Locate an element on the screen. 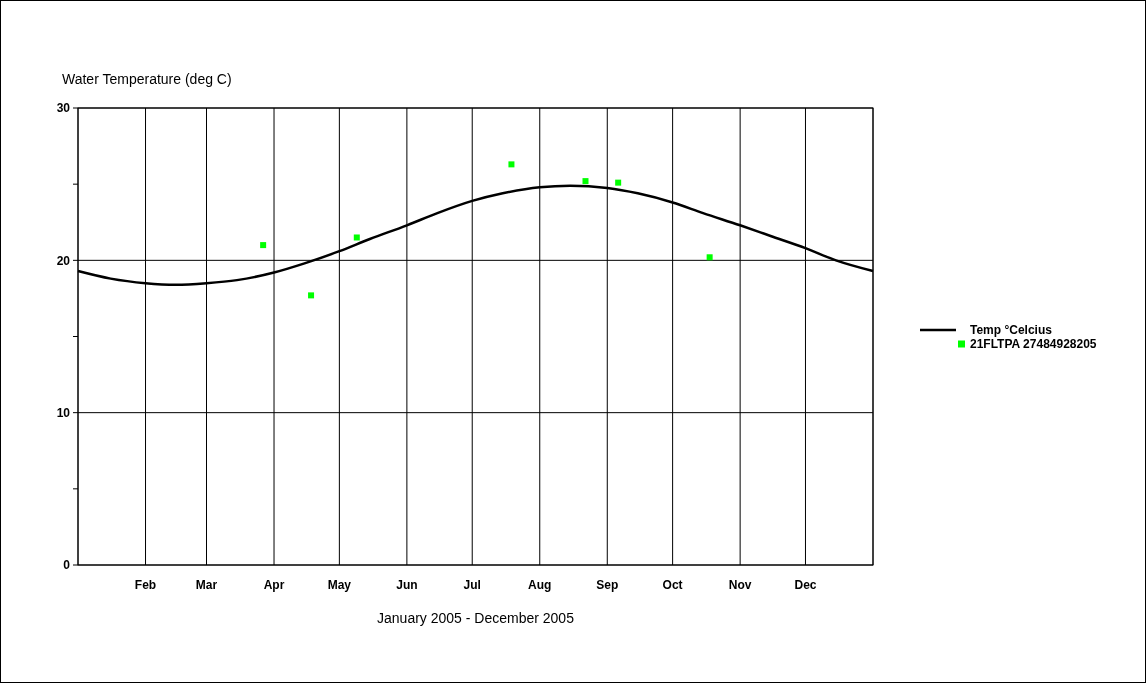 This screenshot has height=683, width=1146. y-tick-label: 20 is located at coordinates (63, 260).